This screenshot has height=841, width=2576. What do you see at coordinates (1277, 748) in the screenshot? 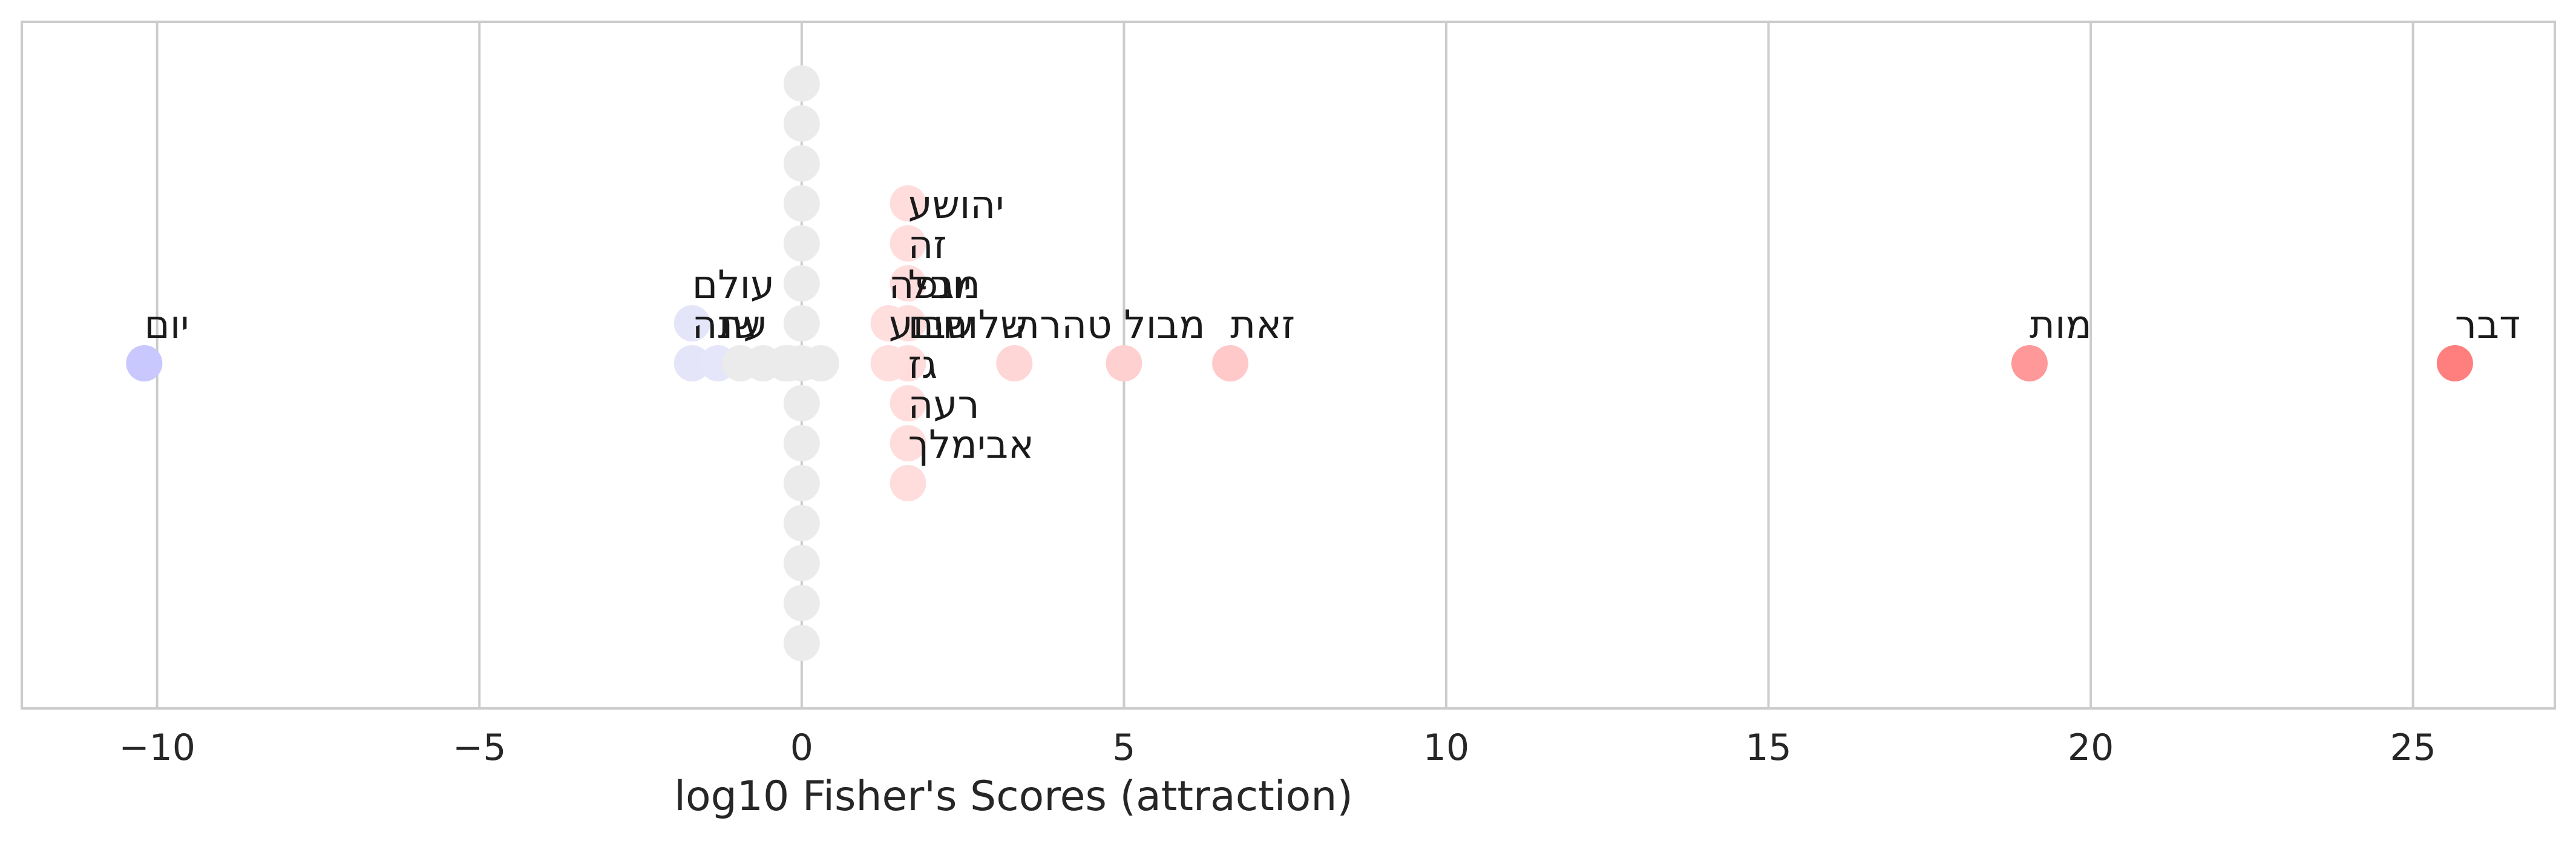
I see `x-tick-labels: −10 −5 0 5 10 15 20 25` at bounding box center [1277, 748].